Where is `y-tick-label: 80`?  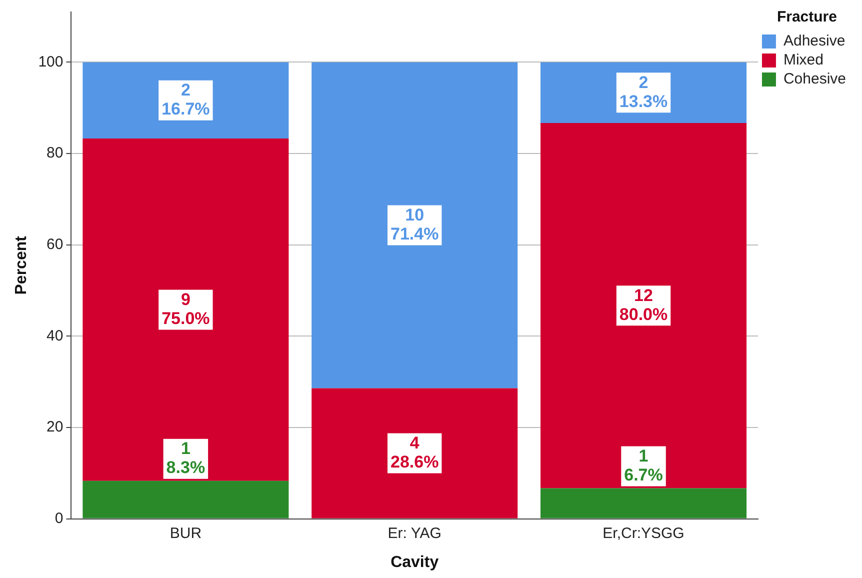 y-tick-label: 80 is located at coordinates (55, 153).